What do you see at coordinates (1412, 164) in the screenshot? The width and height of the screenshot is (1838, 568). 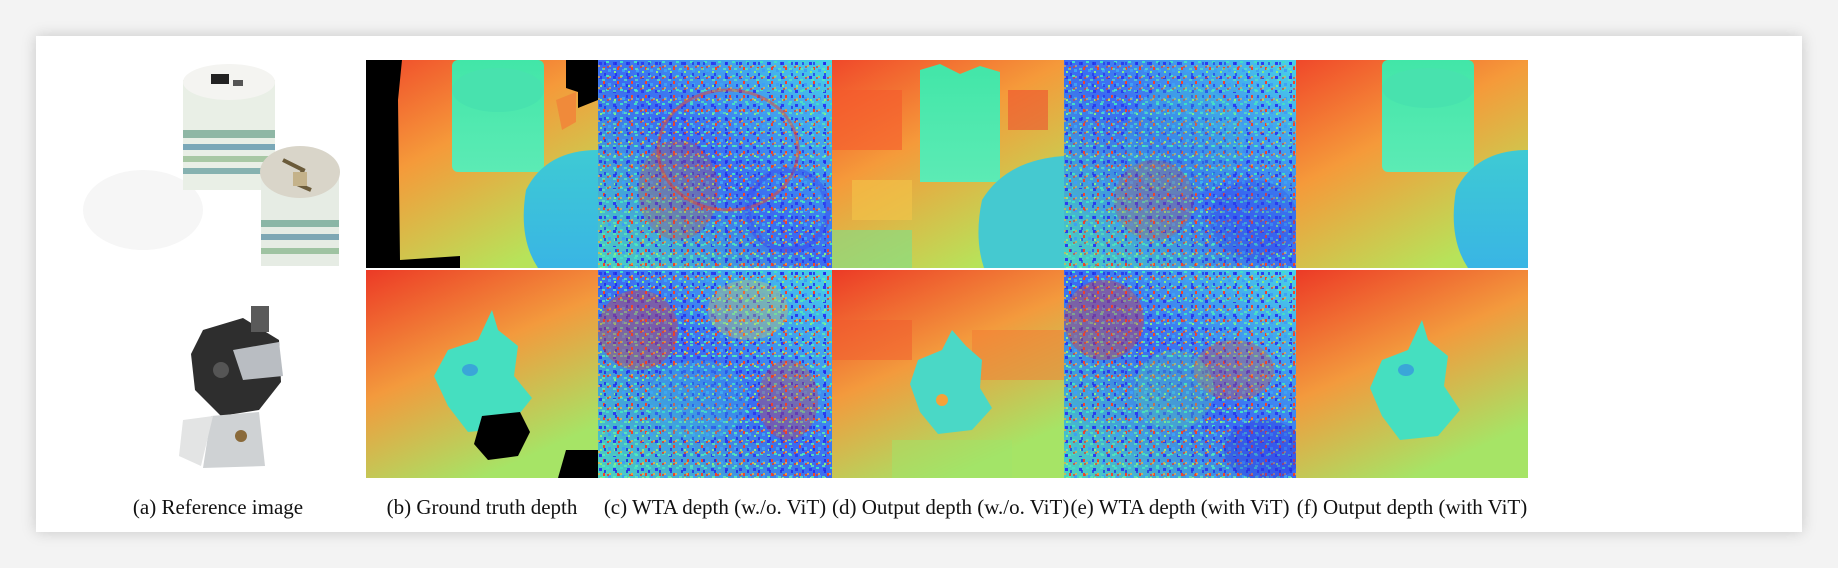 I see `output-depth-with-vit-cups` at bounding box center [1412, 164].